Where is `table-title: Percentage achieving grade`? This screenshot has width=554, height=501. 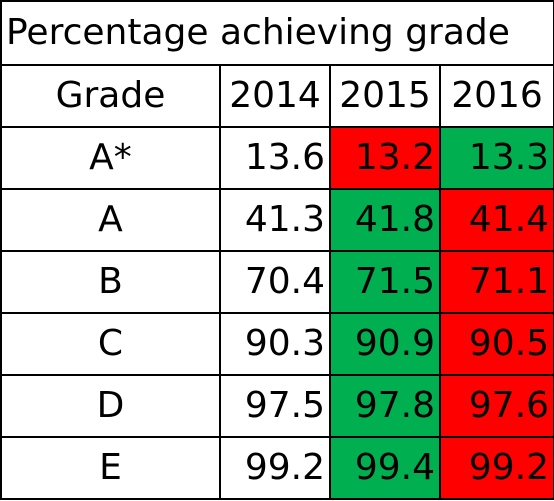
table-title: Percentage achieving grade is located at coordinates (277, 33).